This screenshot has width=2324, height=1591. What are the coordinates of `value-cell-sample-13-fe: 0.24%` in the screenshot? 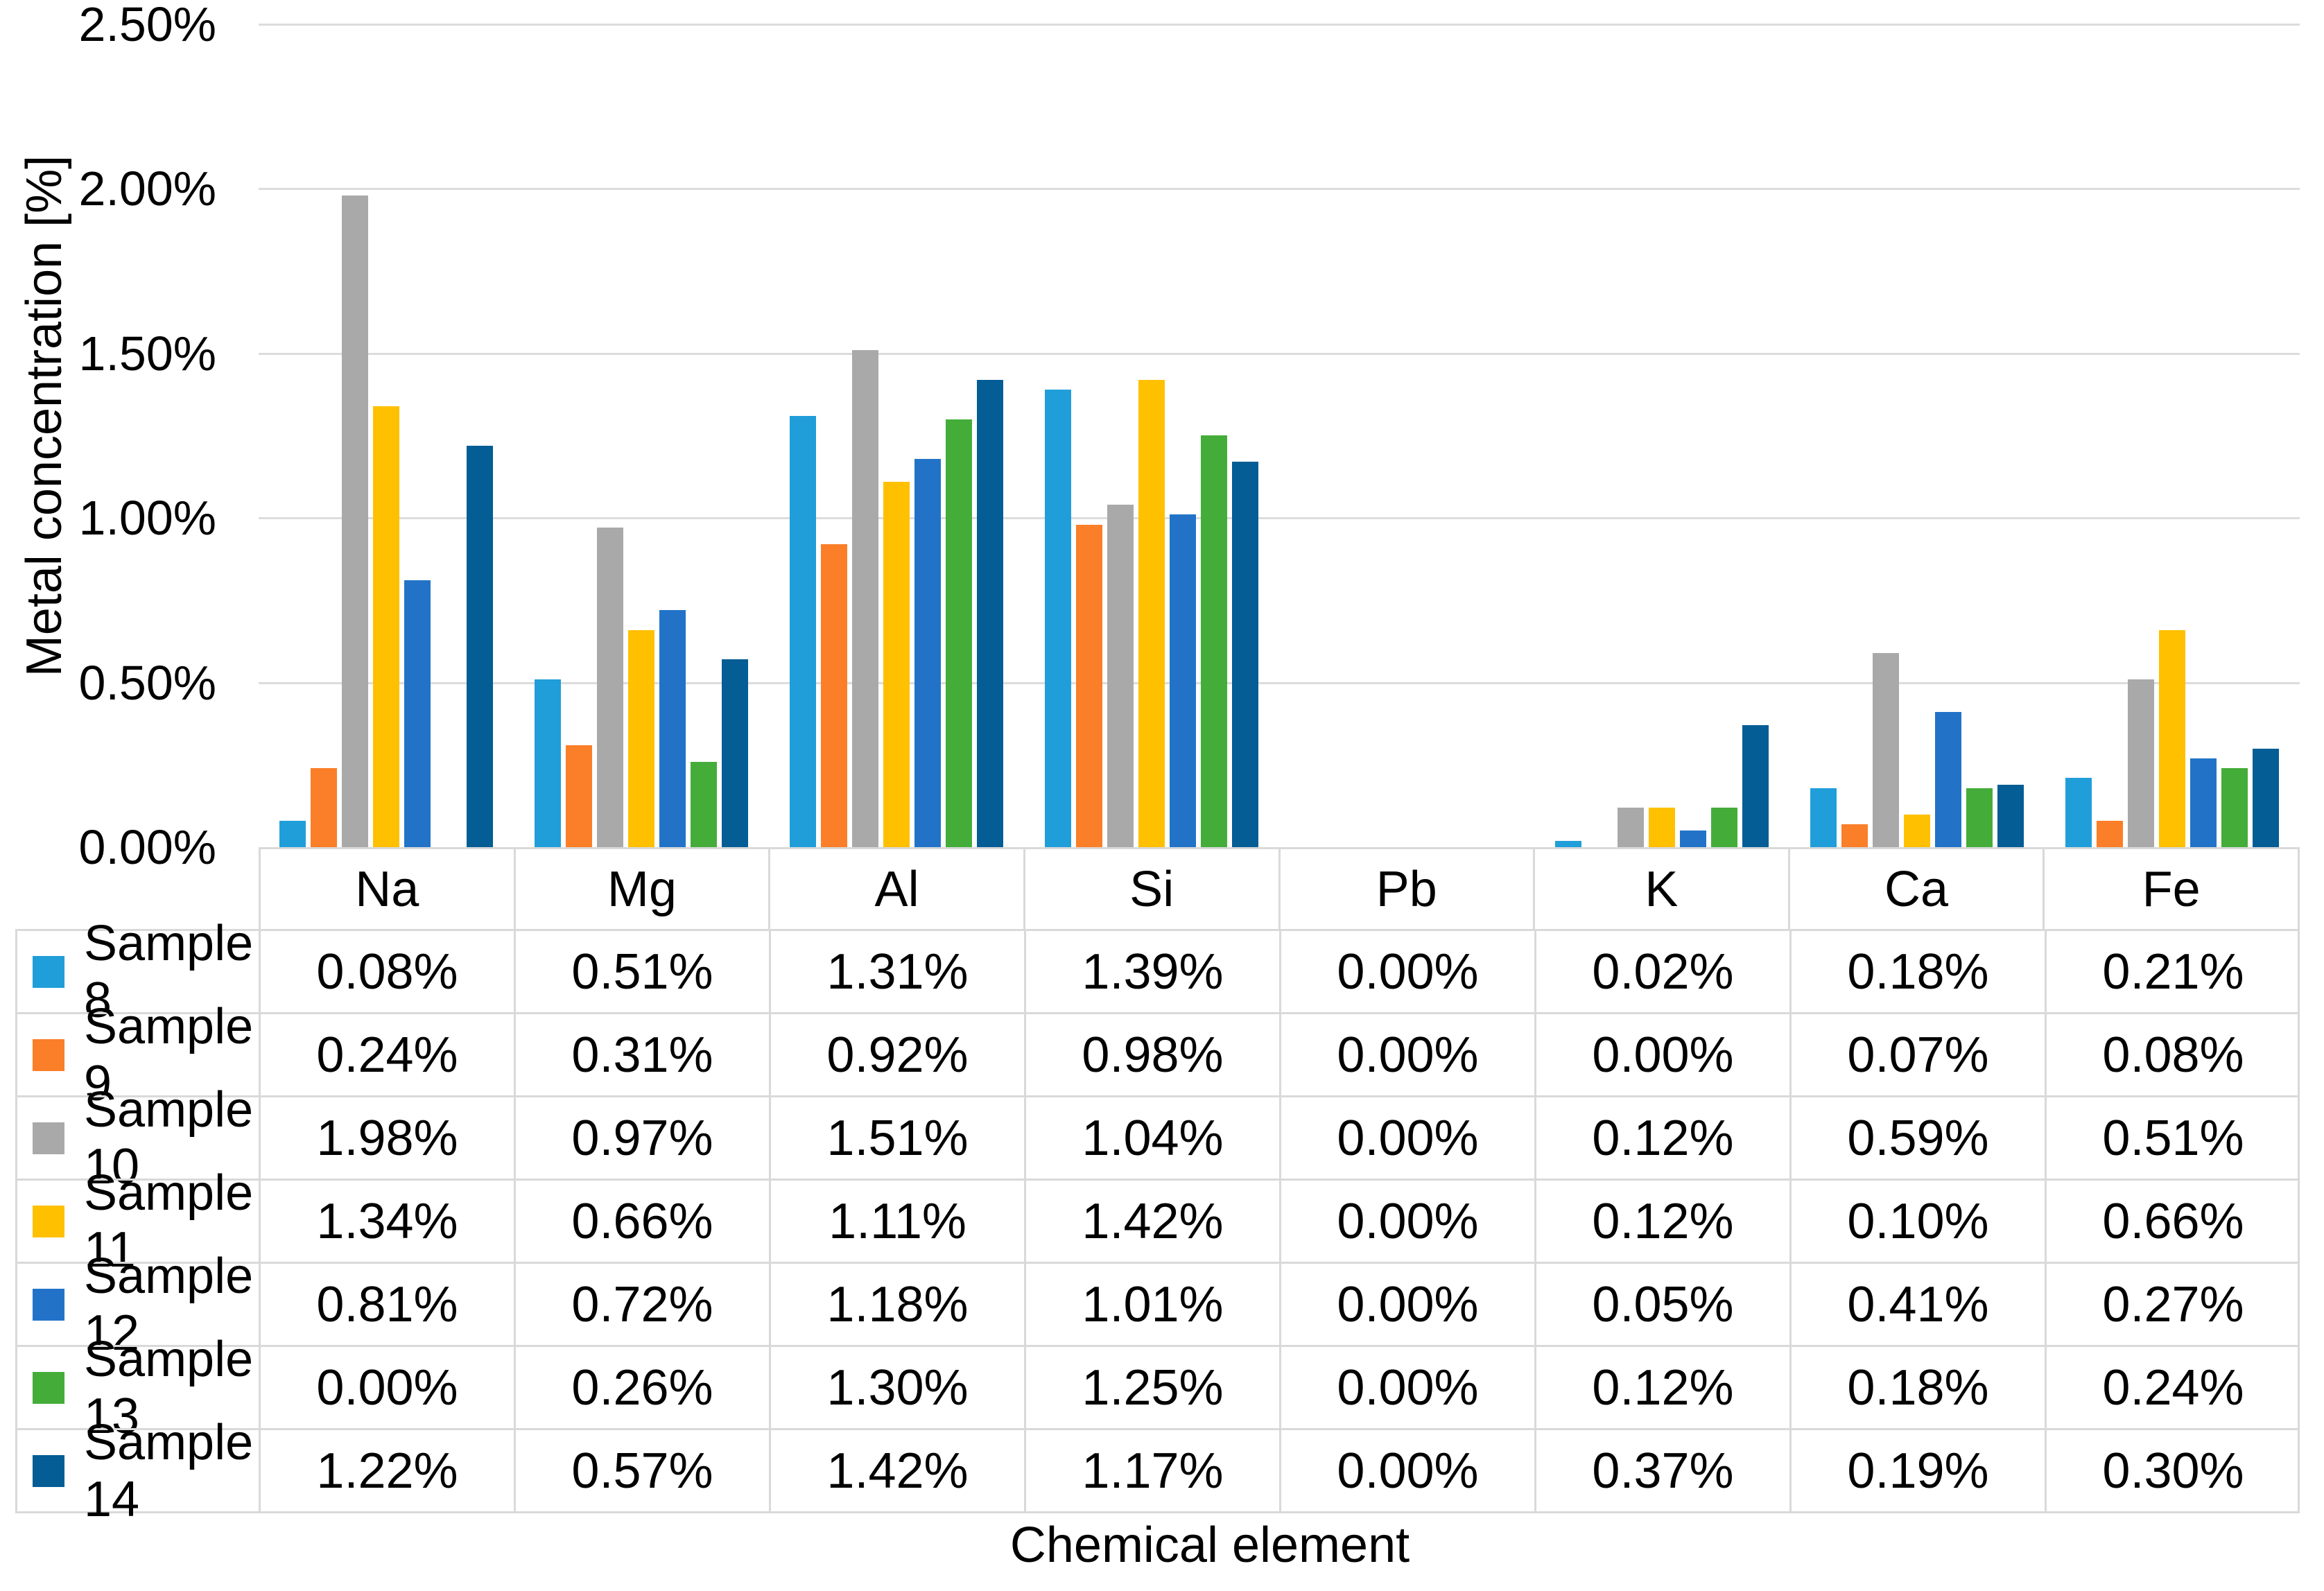 It's located at (2172, 1387).